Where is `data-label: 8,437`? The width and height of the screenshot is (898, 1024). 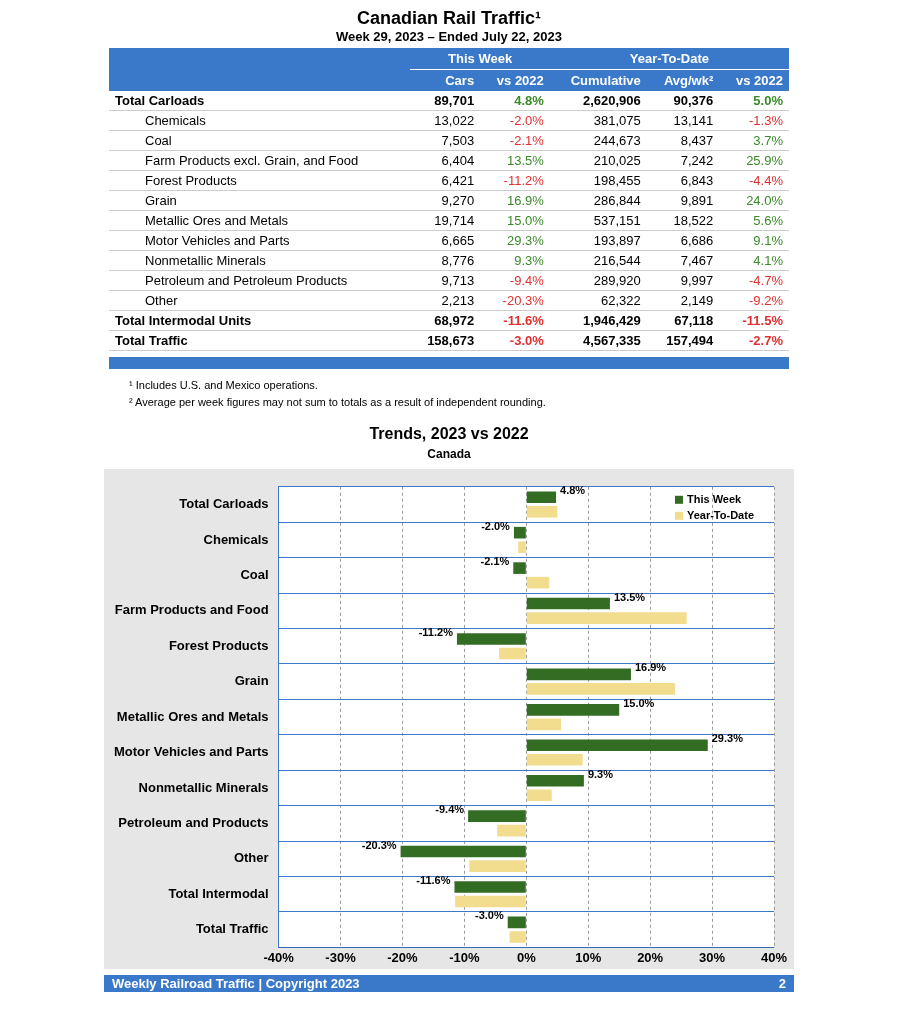
data-label: 8,437 is located at coordinates (697, 141).